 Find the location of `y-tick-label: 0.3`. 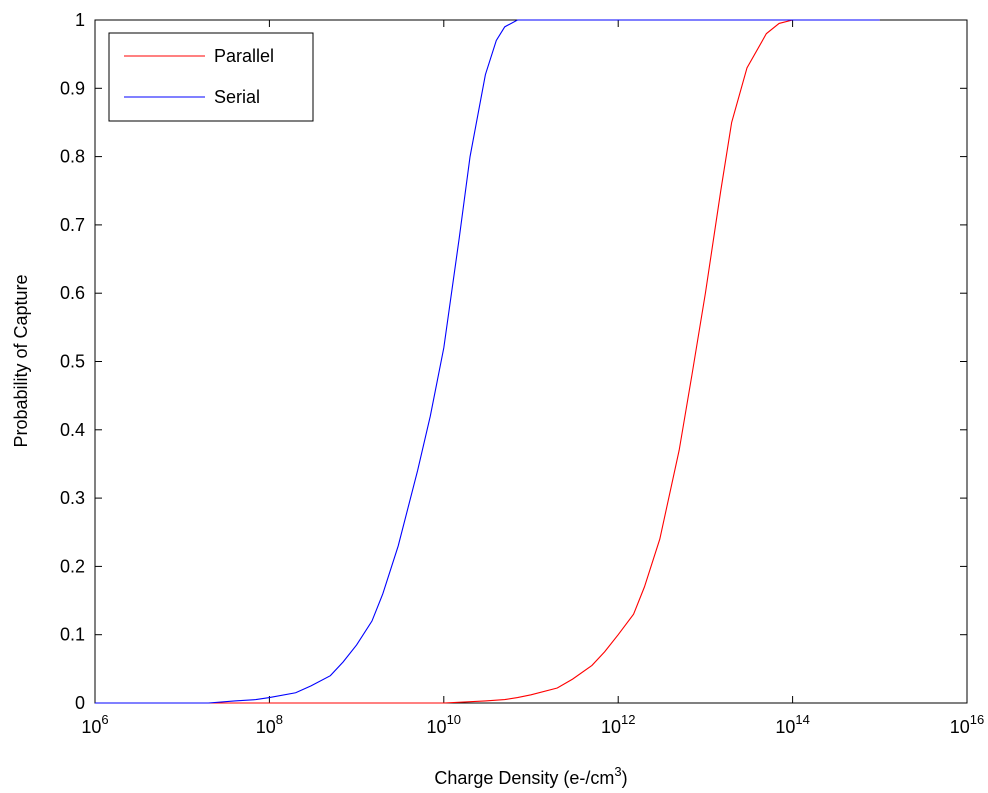

y-tick-label: 0.3 is located at coordinates (72, 498).